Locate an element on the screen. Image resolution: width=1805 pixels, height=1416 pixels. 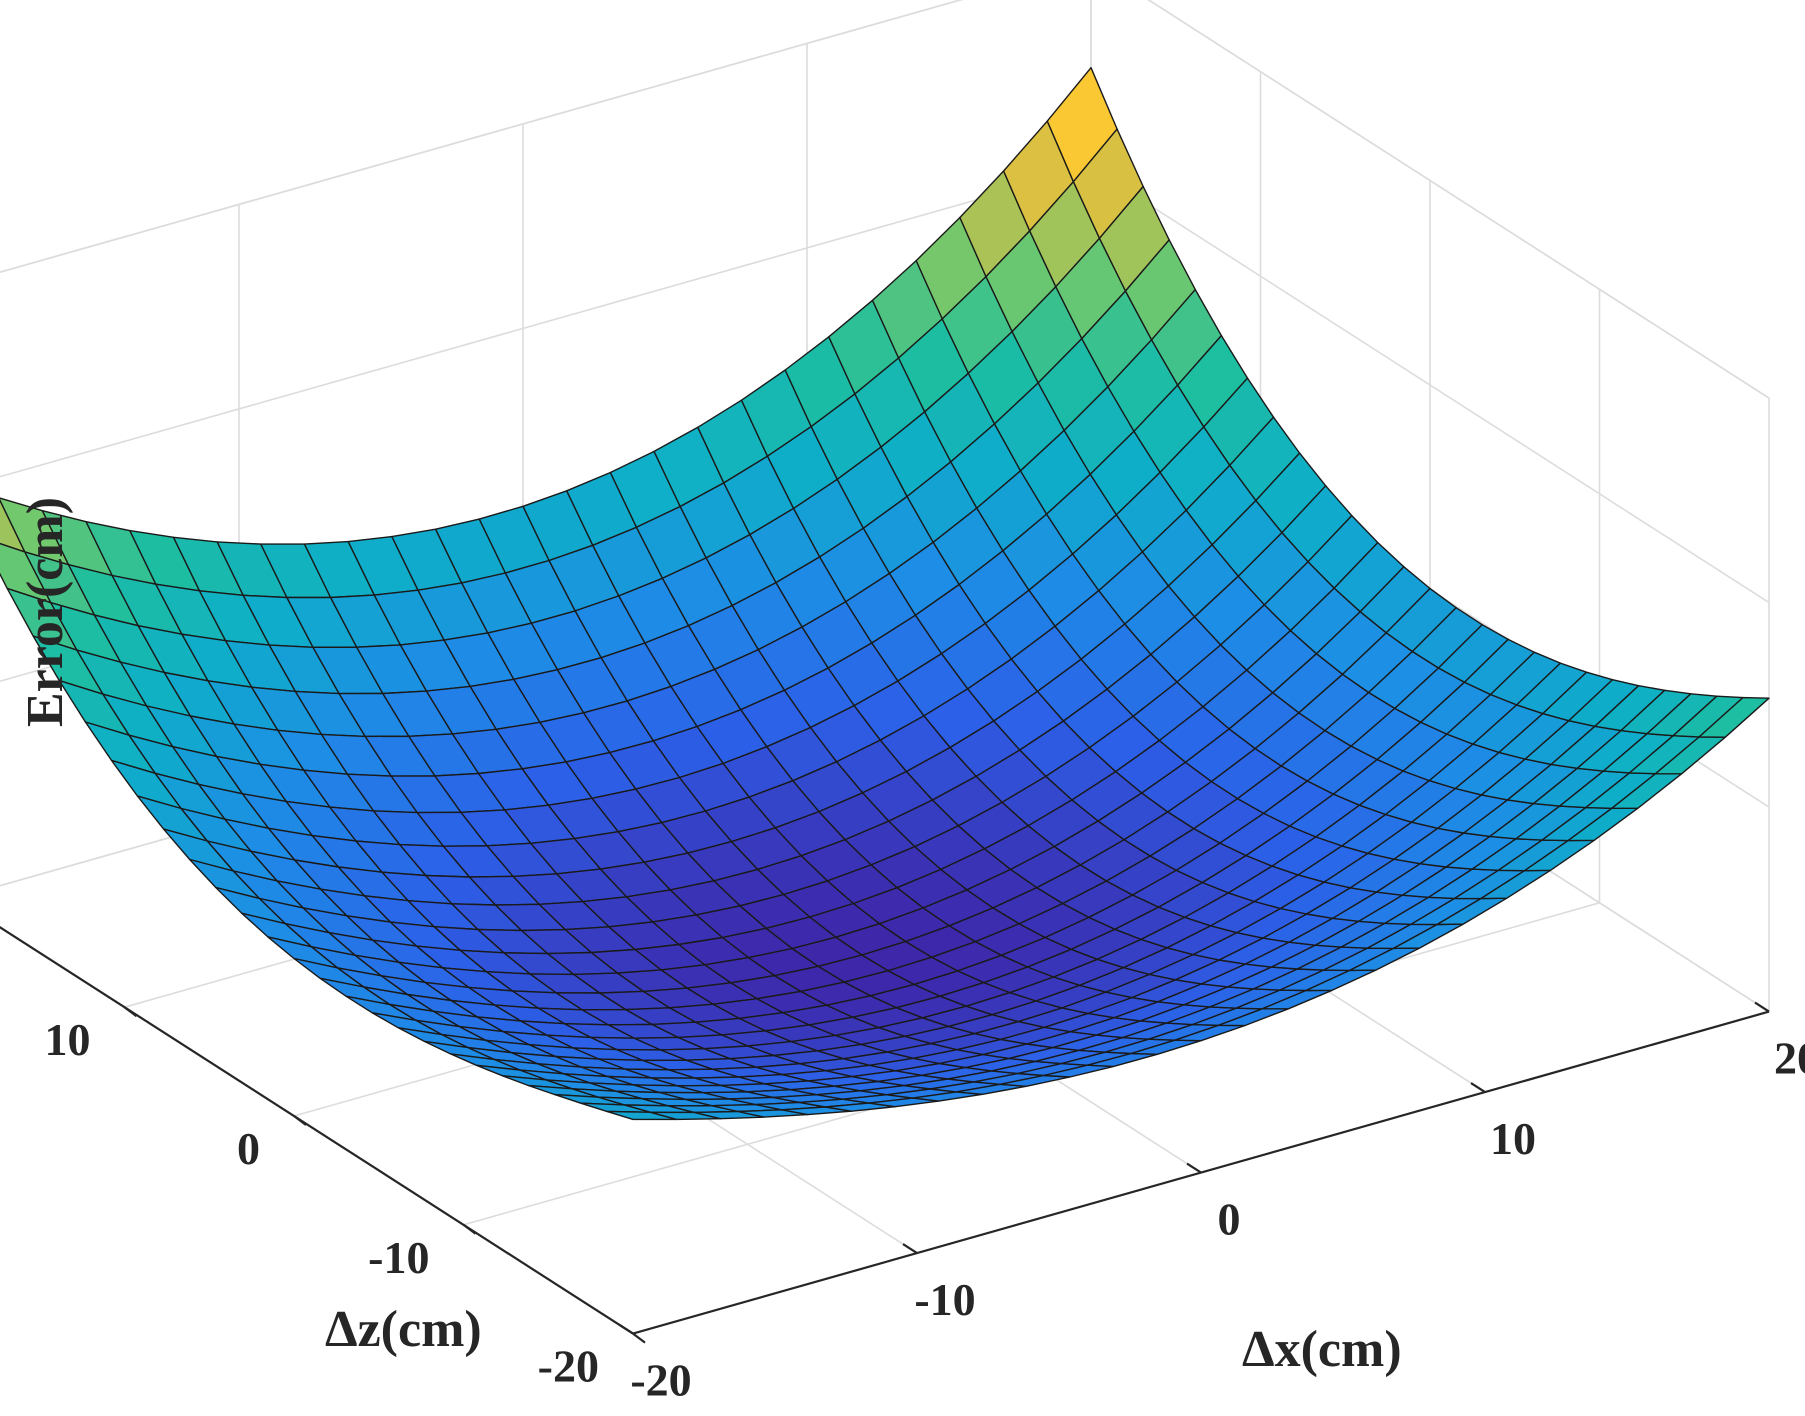
side-wall-gridline is located at coordinates (1430, 385).